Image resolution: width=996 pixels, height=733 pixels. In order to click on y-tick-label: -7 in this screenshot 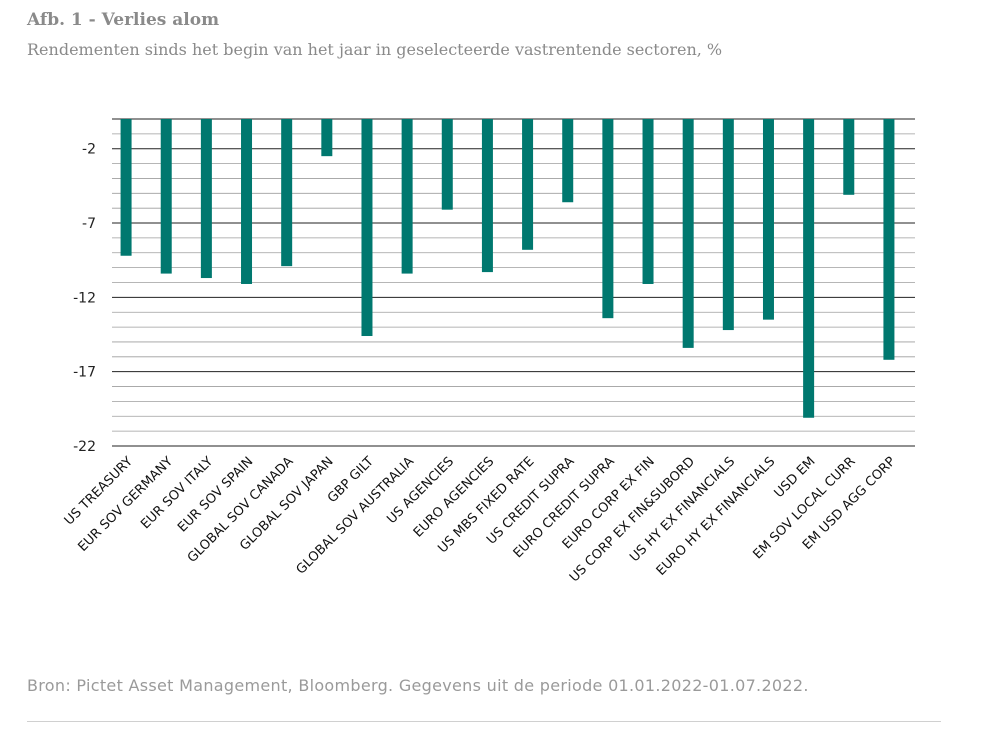, I will do `click(89, 224)`.